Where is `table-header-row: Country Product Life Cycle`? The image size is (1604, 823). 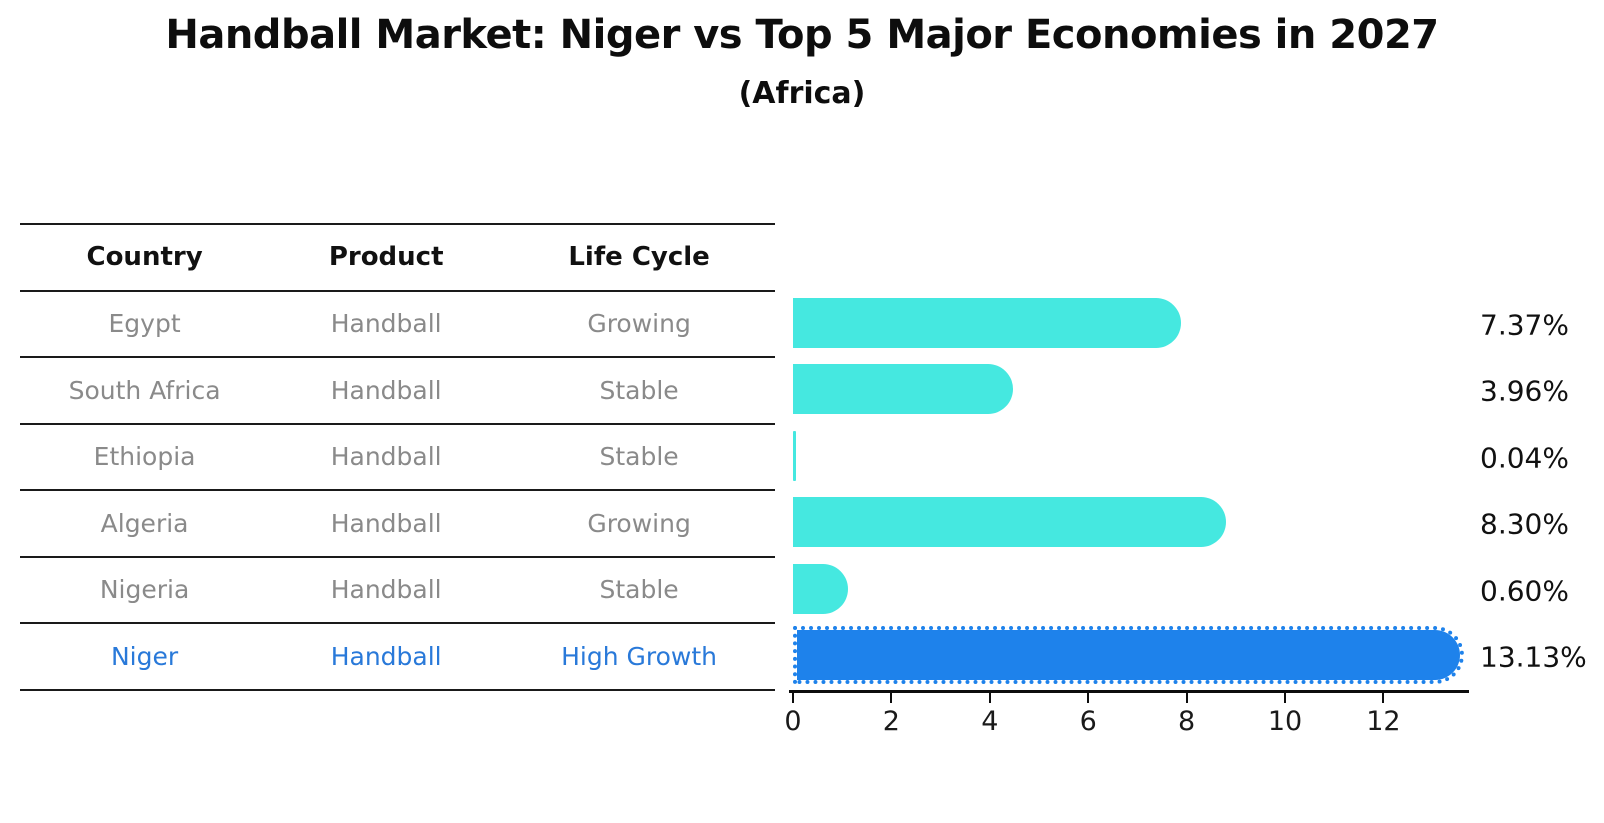
table-header-row: Country Product Life Cycle is located at coordinates (397, 258).